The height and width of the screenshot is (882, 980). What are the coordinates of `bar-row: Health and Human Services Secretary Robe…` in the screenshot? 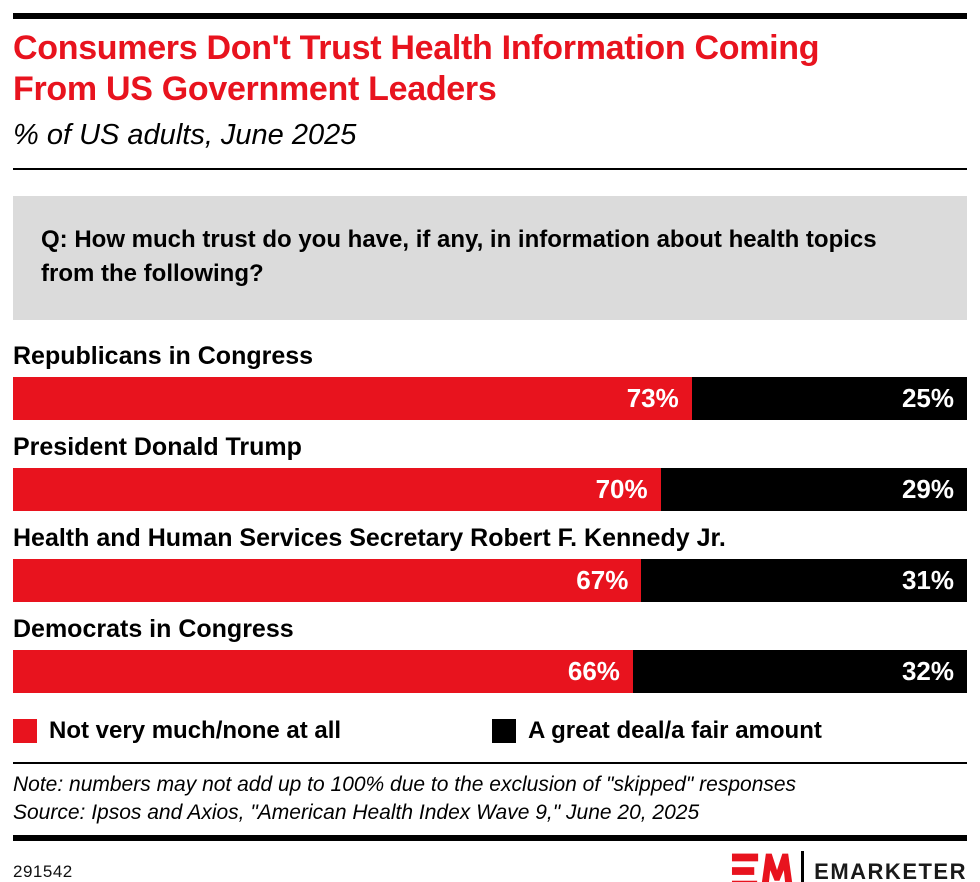 It's located at (490, 563).